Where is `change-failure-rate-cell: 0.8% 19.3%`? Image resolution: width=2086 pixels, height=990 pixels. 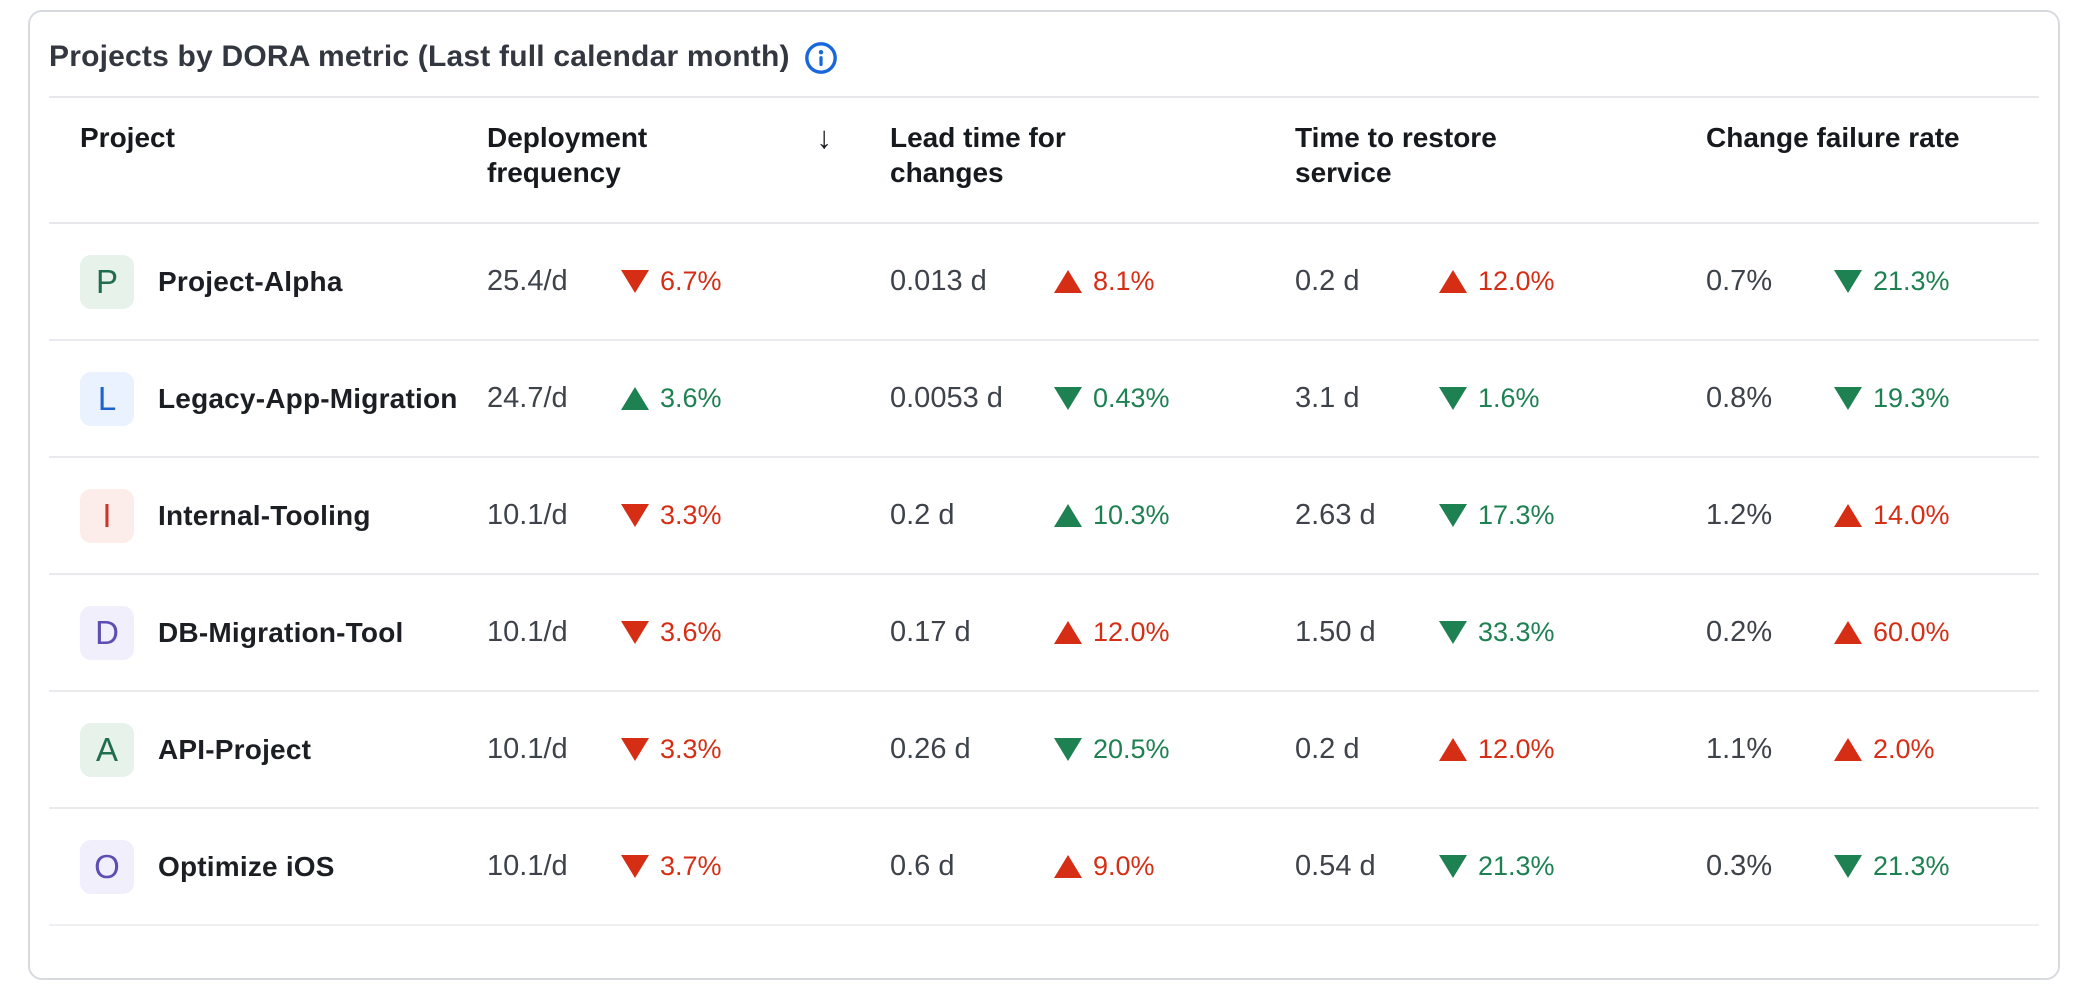 change-failure-rate-cell: 0.8% 19.3% is located at coordinates (1872, 398).